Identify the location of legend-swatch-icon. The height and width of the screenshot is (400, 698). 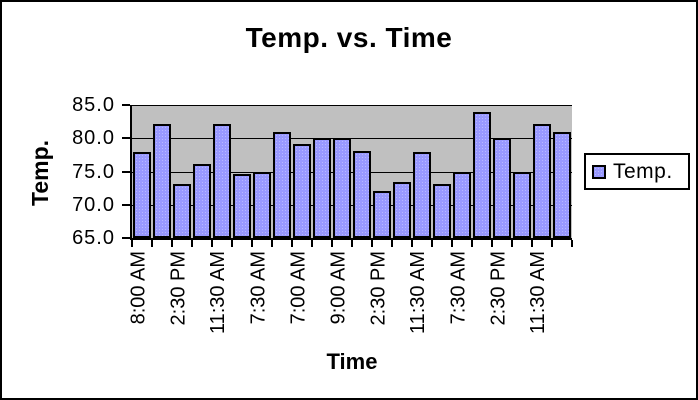
(599, 171).